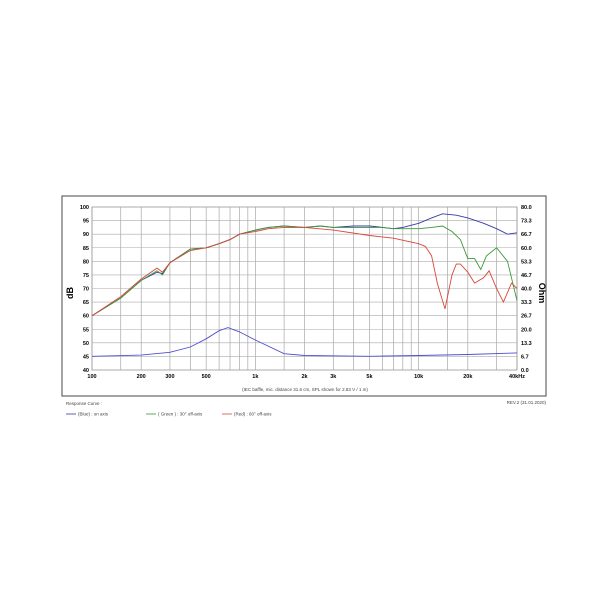 The image size is (610, 610). Describe the element at coordinates (84, 208) in the screenshot. I see `y-tick-label: 100` at that location.